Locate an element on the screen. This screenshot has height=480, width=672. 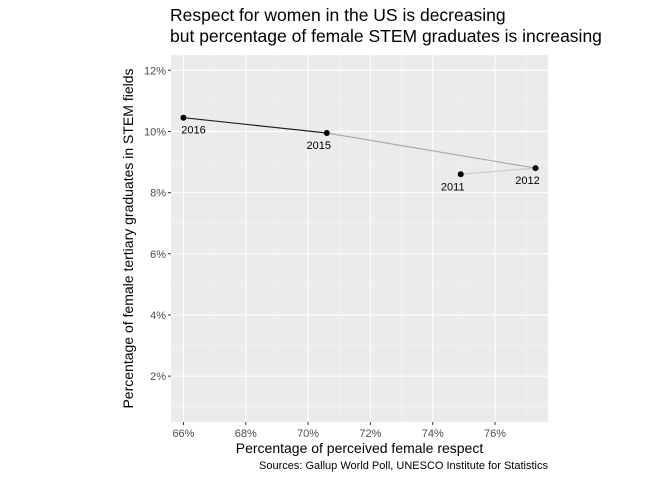
x-tick-label: 74% is located at coordinates (433, 434).